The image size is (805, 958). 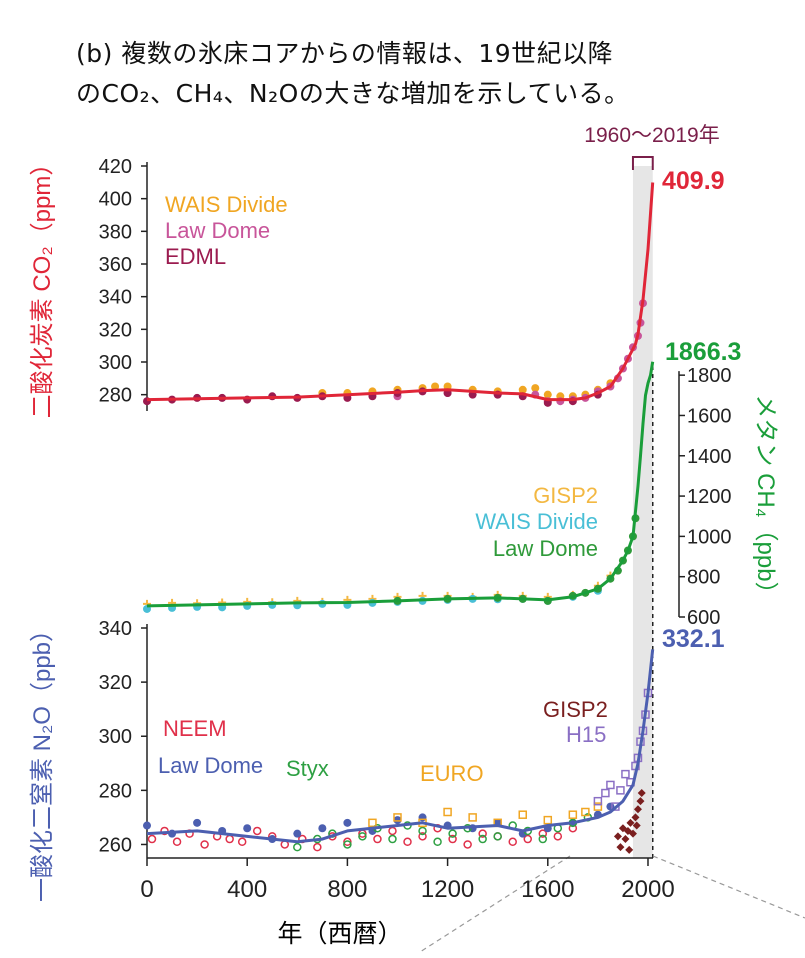 I want to click on ch4-y-tick-label: 1000, so click(x=709, y=537).